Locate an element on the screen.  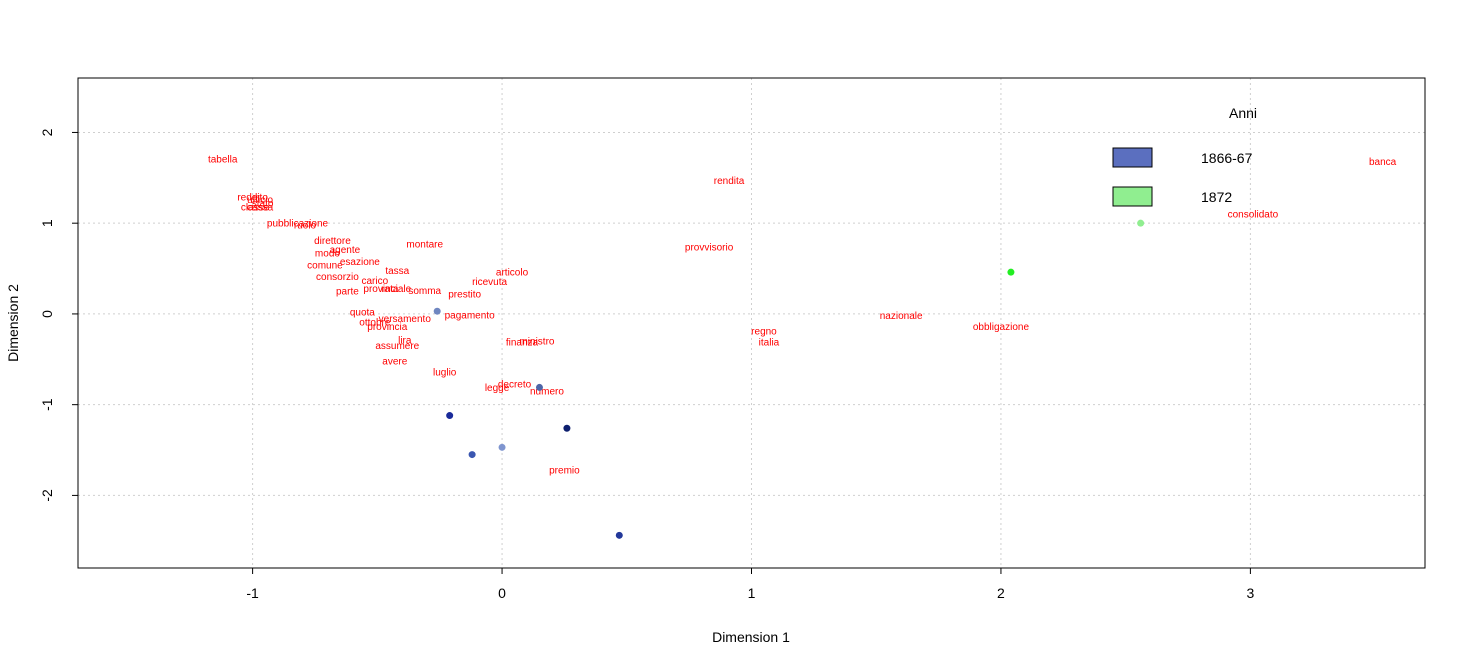
word-label: reddito is located at coordinates (252, 197).